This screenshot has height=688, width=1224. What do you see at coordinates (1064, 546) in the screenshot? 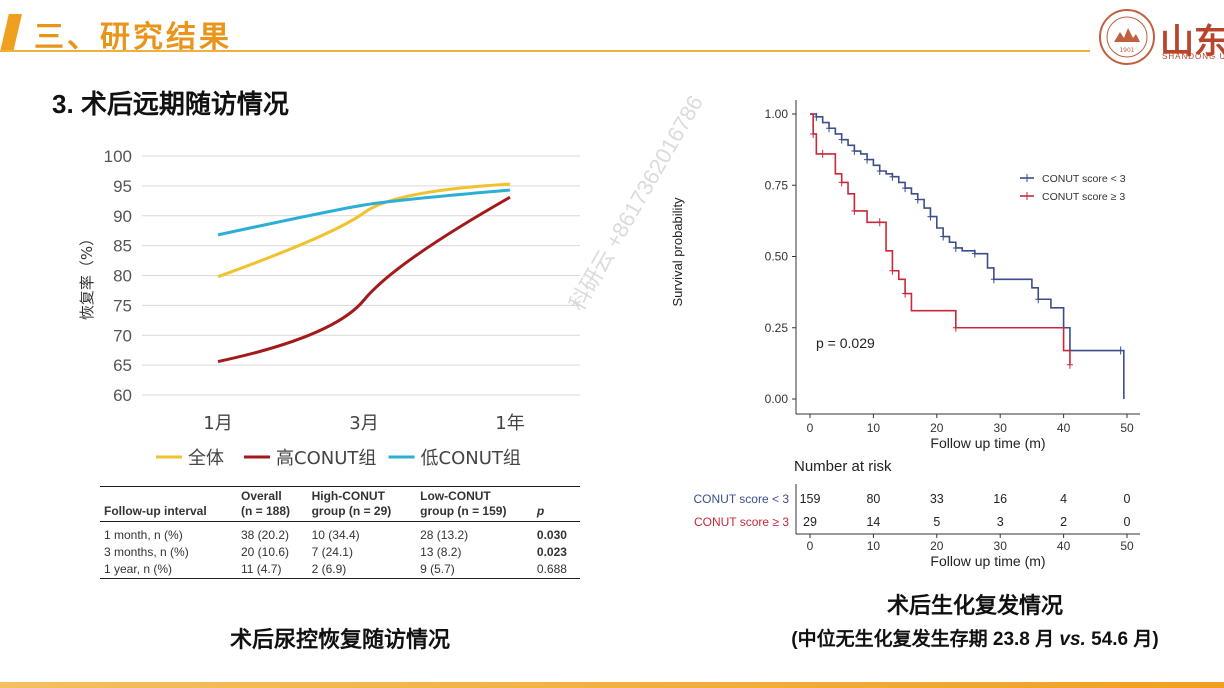
I see `risk-x-tick-label: 40` at bounding box center [1064, 546].